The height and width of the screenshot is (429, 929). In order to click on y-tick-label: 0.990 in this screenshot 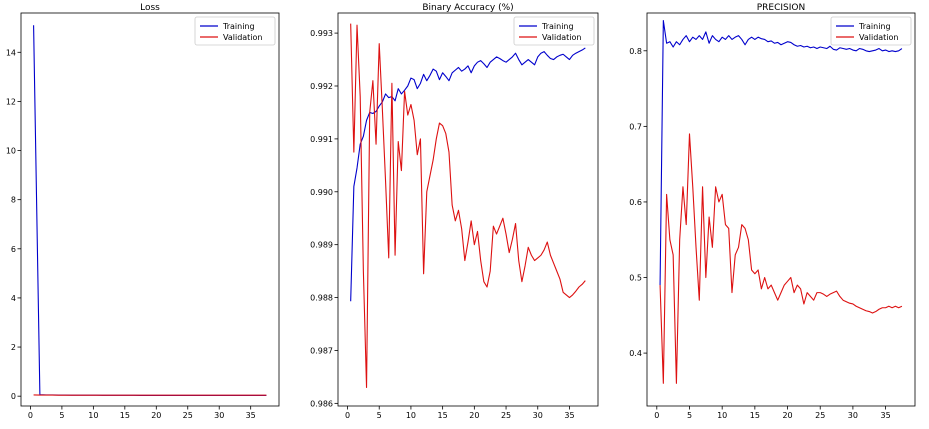, I will do `click(321, 192)`.